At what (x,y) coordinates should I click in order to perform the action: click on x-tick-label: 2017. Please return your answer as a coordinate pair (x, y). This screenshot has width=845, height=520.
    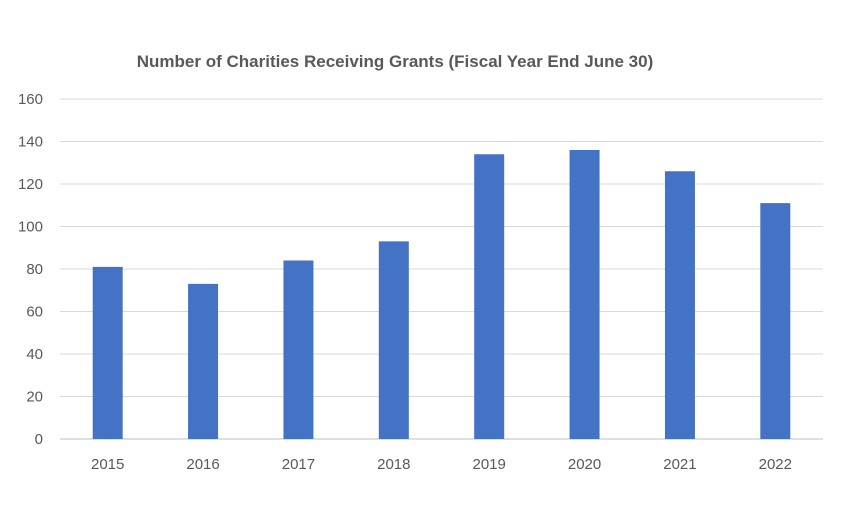
    Looking at the image, I should click on (298, 464).